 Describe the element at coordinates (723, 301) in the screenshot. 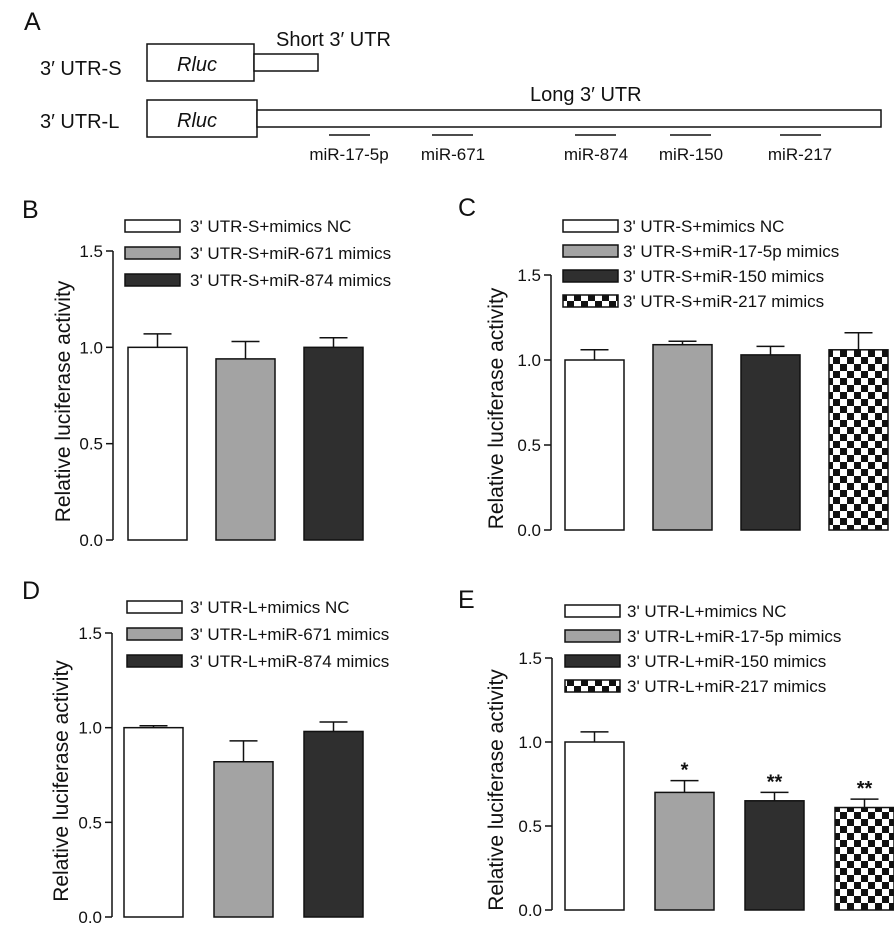

I see `legend-label: 3' UTR-S+miR-217 mimics` at that location.